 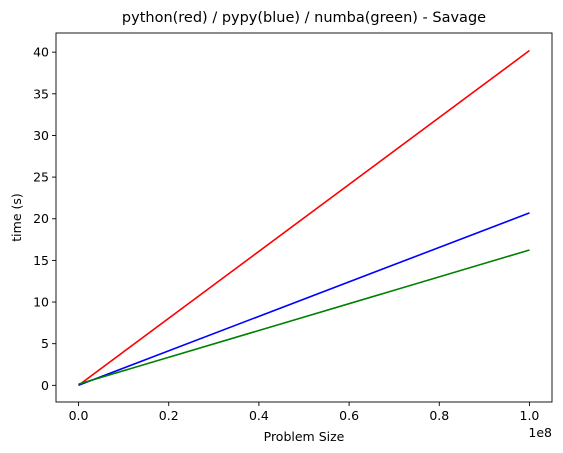 I want to click on x-tick-label: 1.0, so click(x=530, y=415).